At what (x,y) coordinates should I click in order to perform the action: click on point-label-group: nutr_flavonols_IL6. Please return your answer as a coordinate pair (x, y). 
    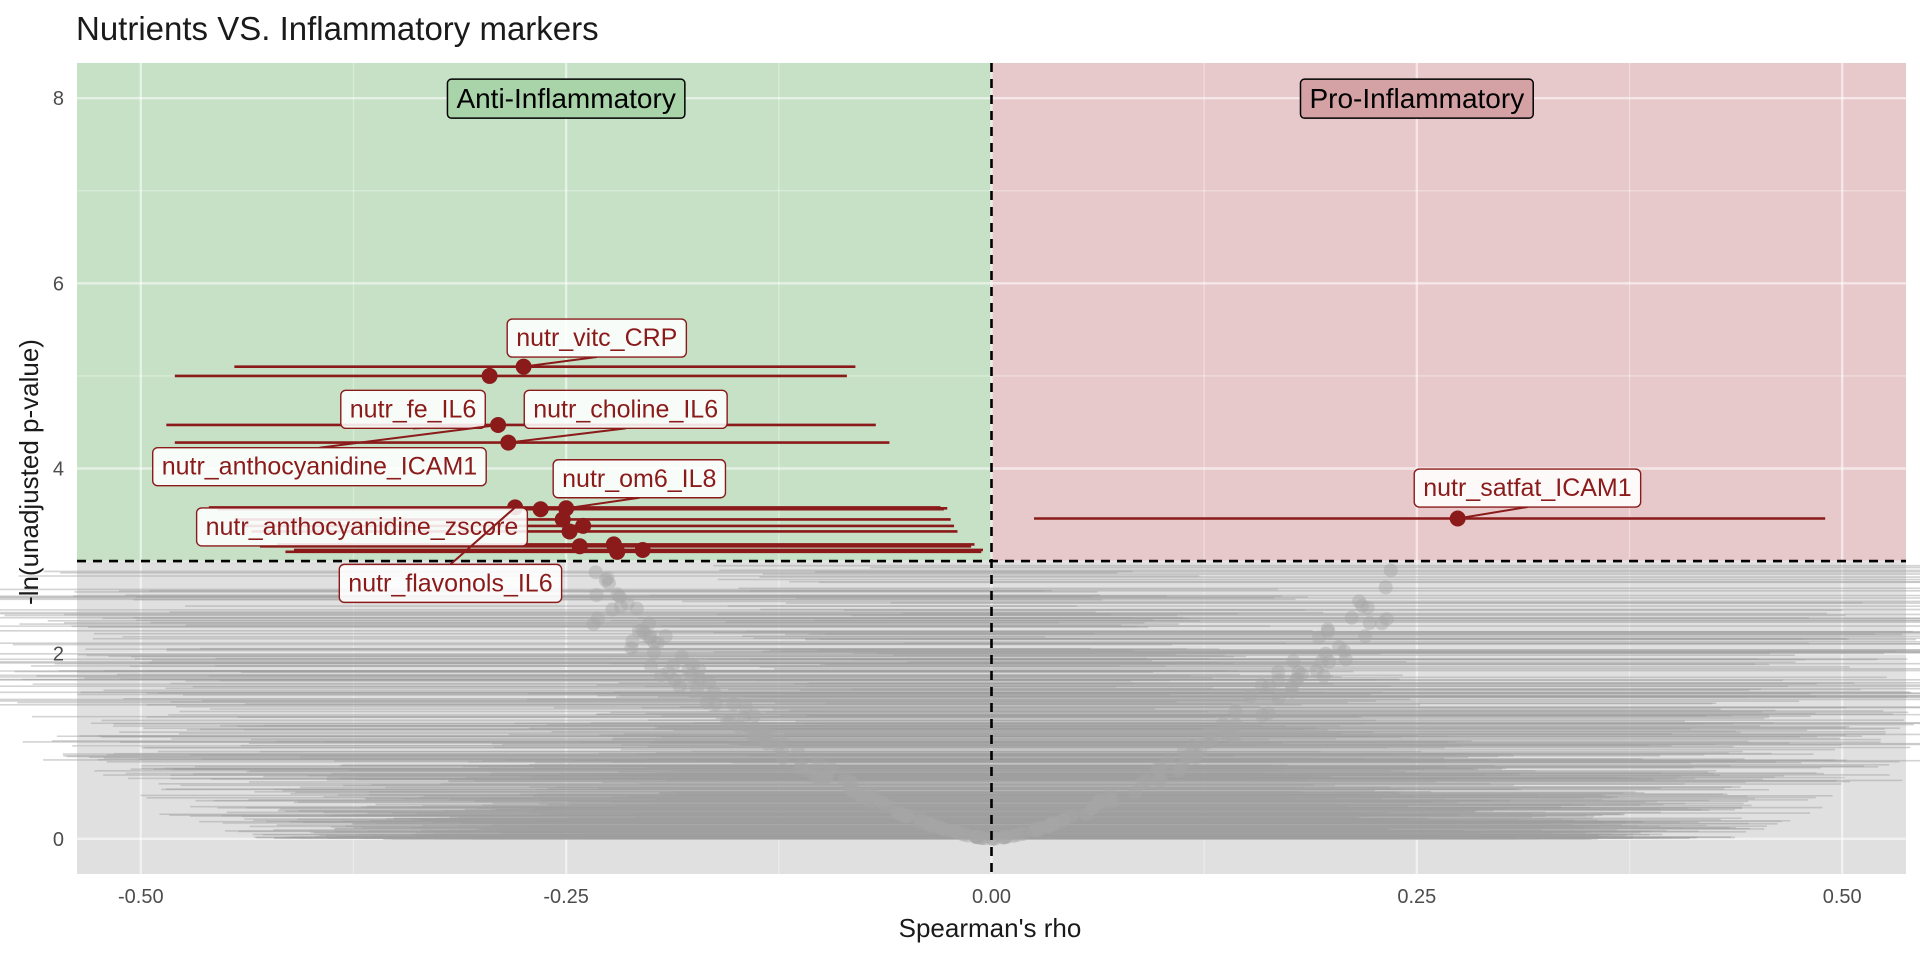
    Looking at the image, I should click on (450, 555).